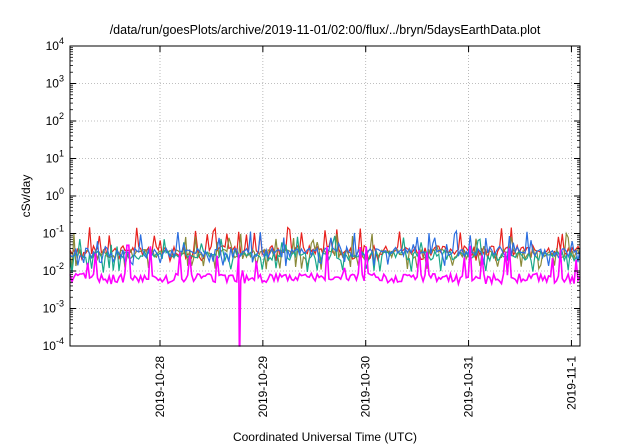 This screenshot has height=448, width=640. I want to click on y-axis-label: cSv/day, so click(26, 196).